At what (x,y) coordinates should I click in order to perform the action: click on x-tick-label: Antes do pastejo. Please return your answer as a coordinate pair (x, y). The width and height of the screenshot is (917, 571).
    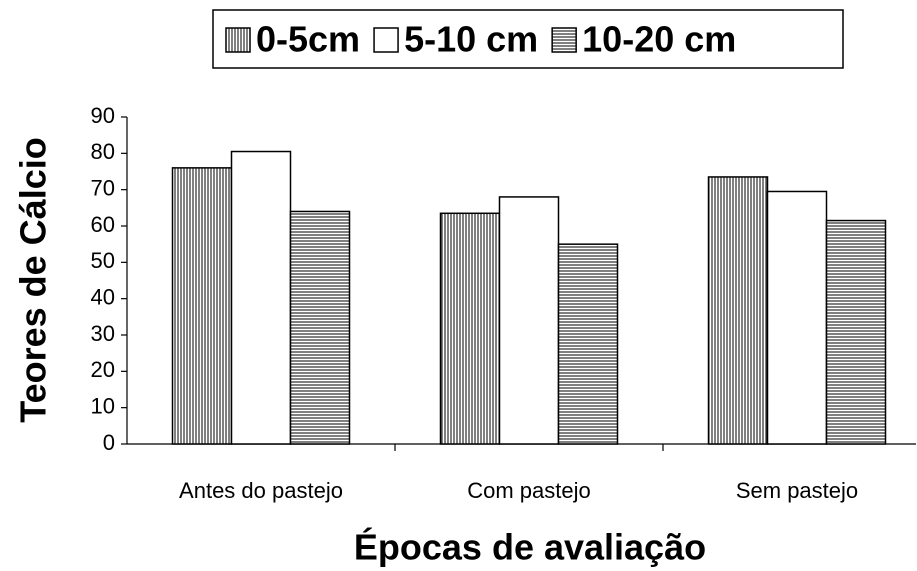
    Looking at the image, I should click on (261, 490).